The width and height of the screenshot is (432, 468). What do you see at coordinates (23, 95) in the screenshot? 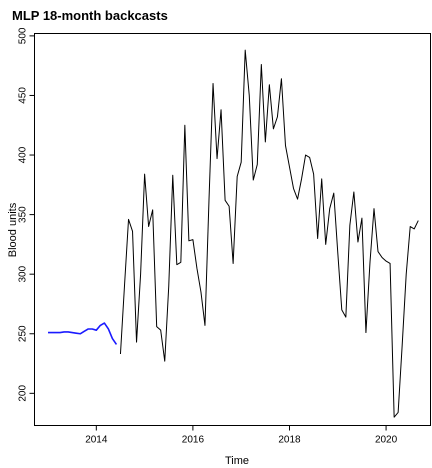
I see `y-tick-label: 450` at bounding box center [23, 95].